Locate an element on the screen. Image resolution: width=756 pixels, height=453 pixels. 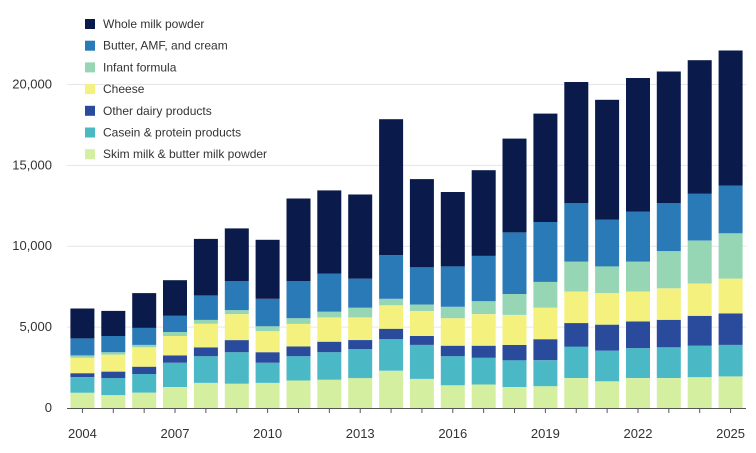
legend-item: Other dairy products is located at coordinates (148, 111).